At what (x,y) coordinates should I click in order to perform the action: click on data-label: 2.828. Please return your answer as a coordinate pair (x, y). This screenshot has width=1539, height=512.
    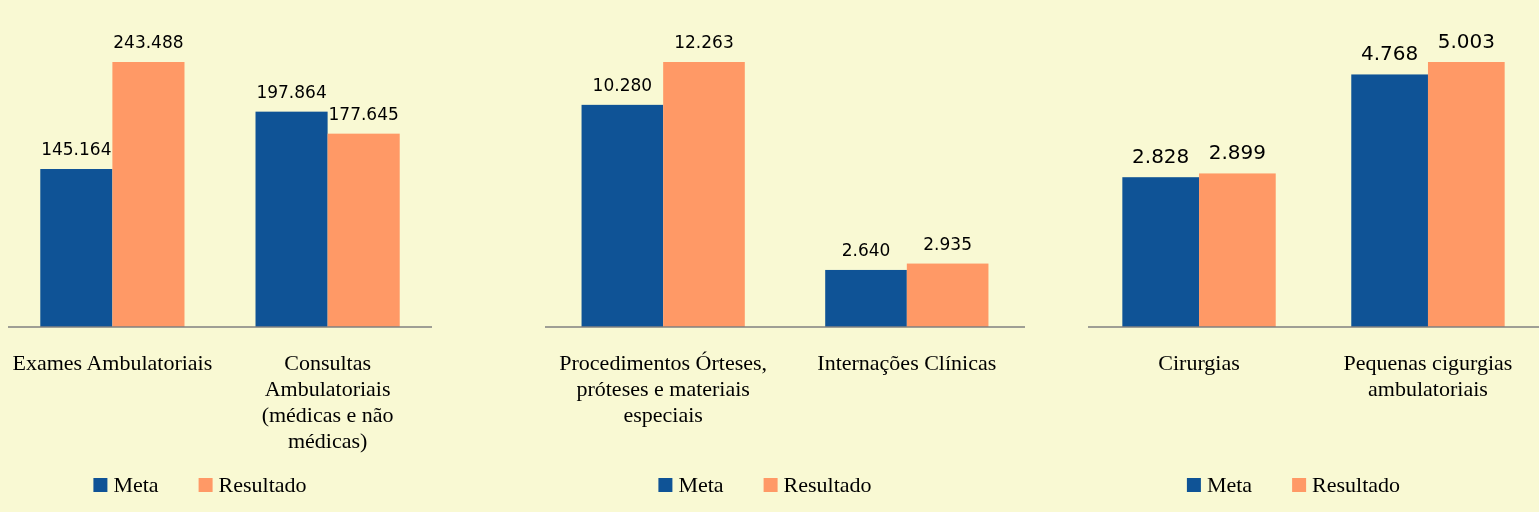
    Looking at the image, I should click on (1161, 156).